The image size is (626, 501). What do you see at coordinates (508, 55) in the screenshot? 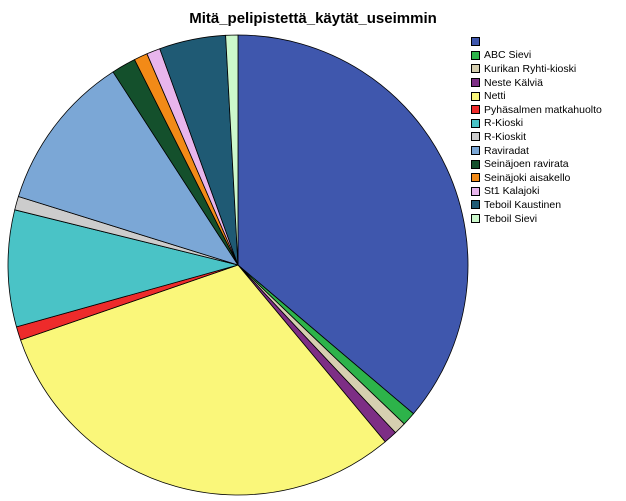
I see `legend-label: ABC Sievi` at bounding box center [508, 55].